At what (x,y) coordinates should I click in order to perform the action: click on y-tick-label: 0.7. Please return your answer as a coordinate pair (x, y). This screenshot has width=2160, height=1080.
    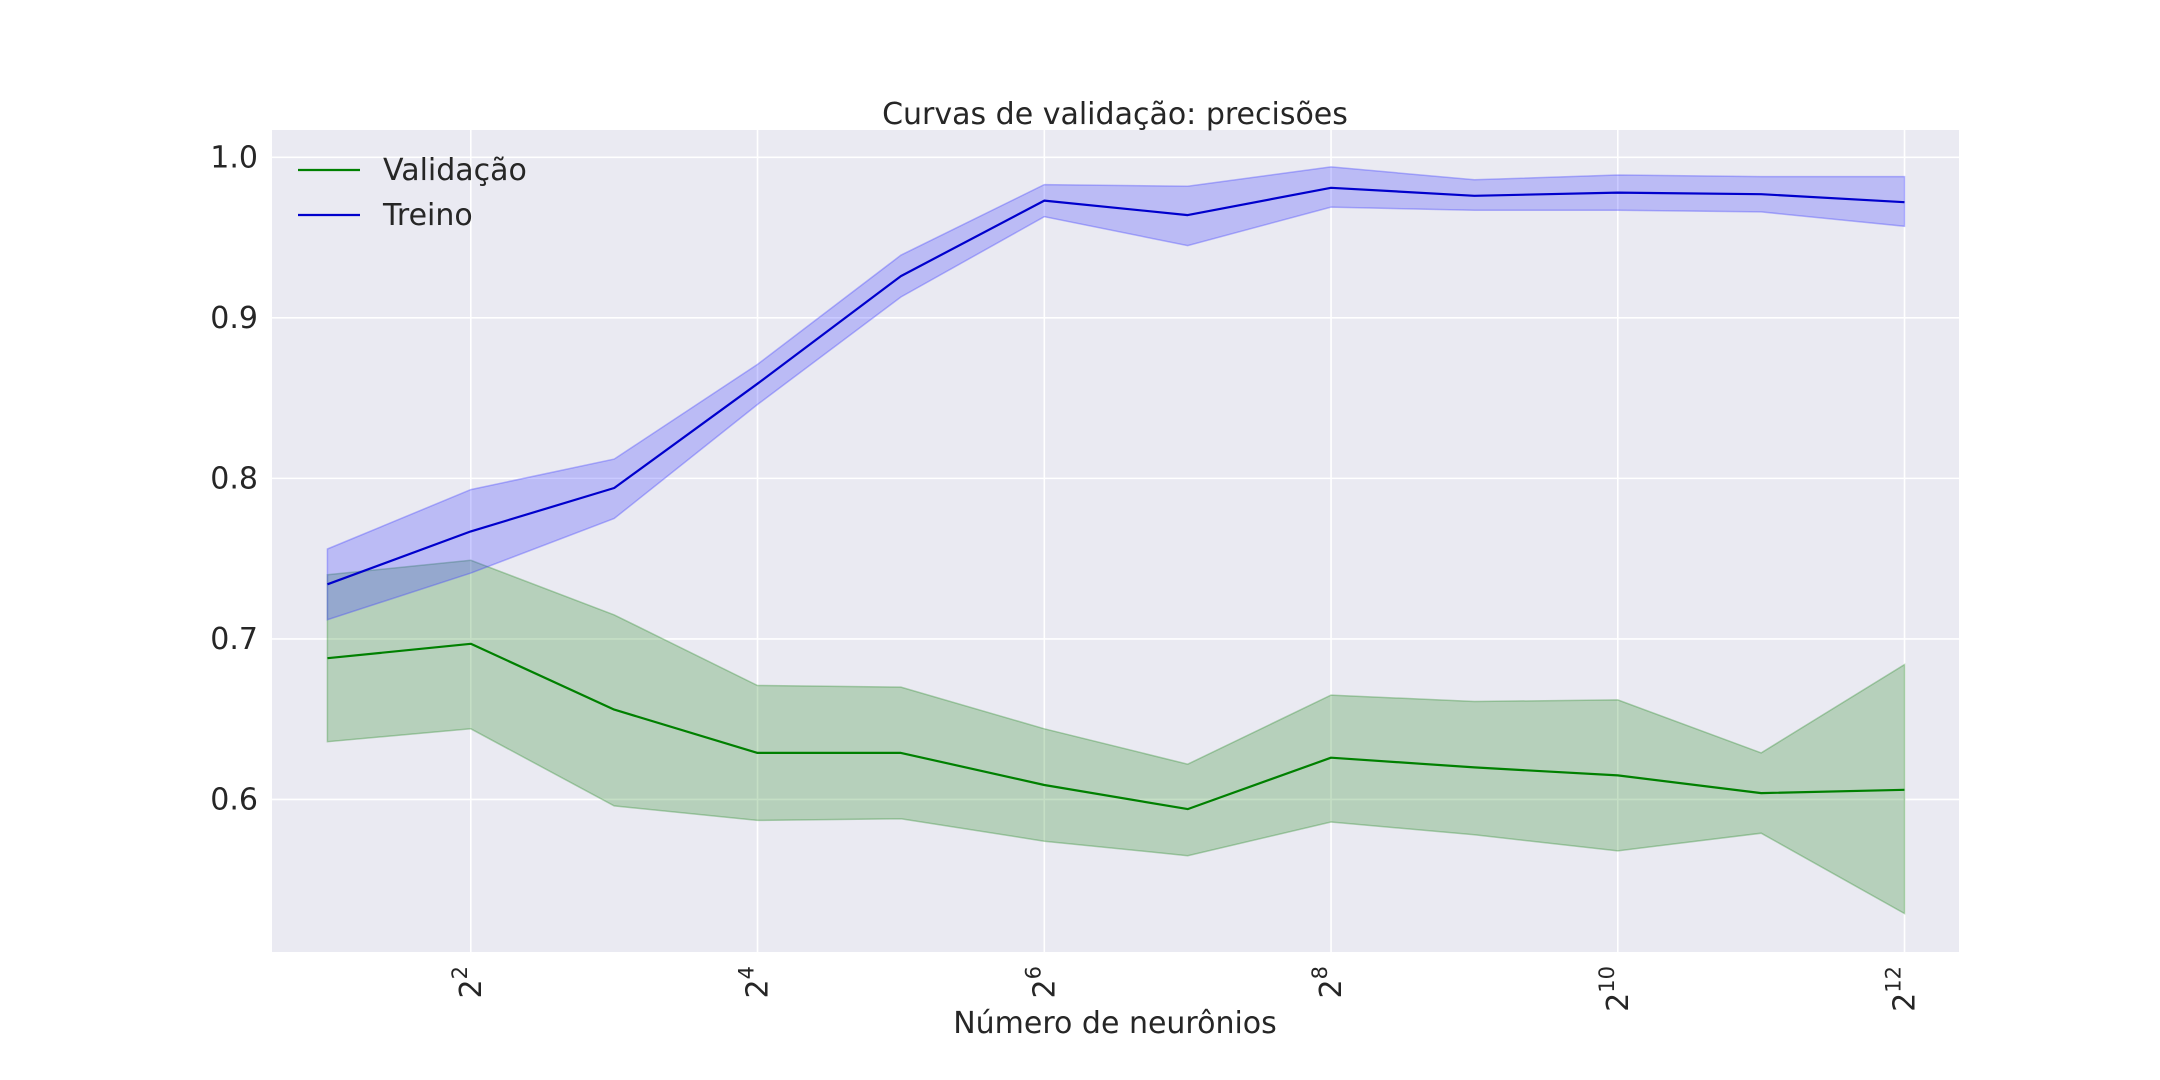
    Looking at the image, I should click on (234, 639).